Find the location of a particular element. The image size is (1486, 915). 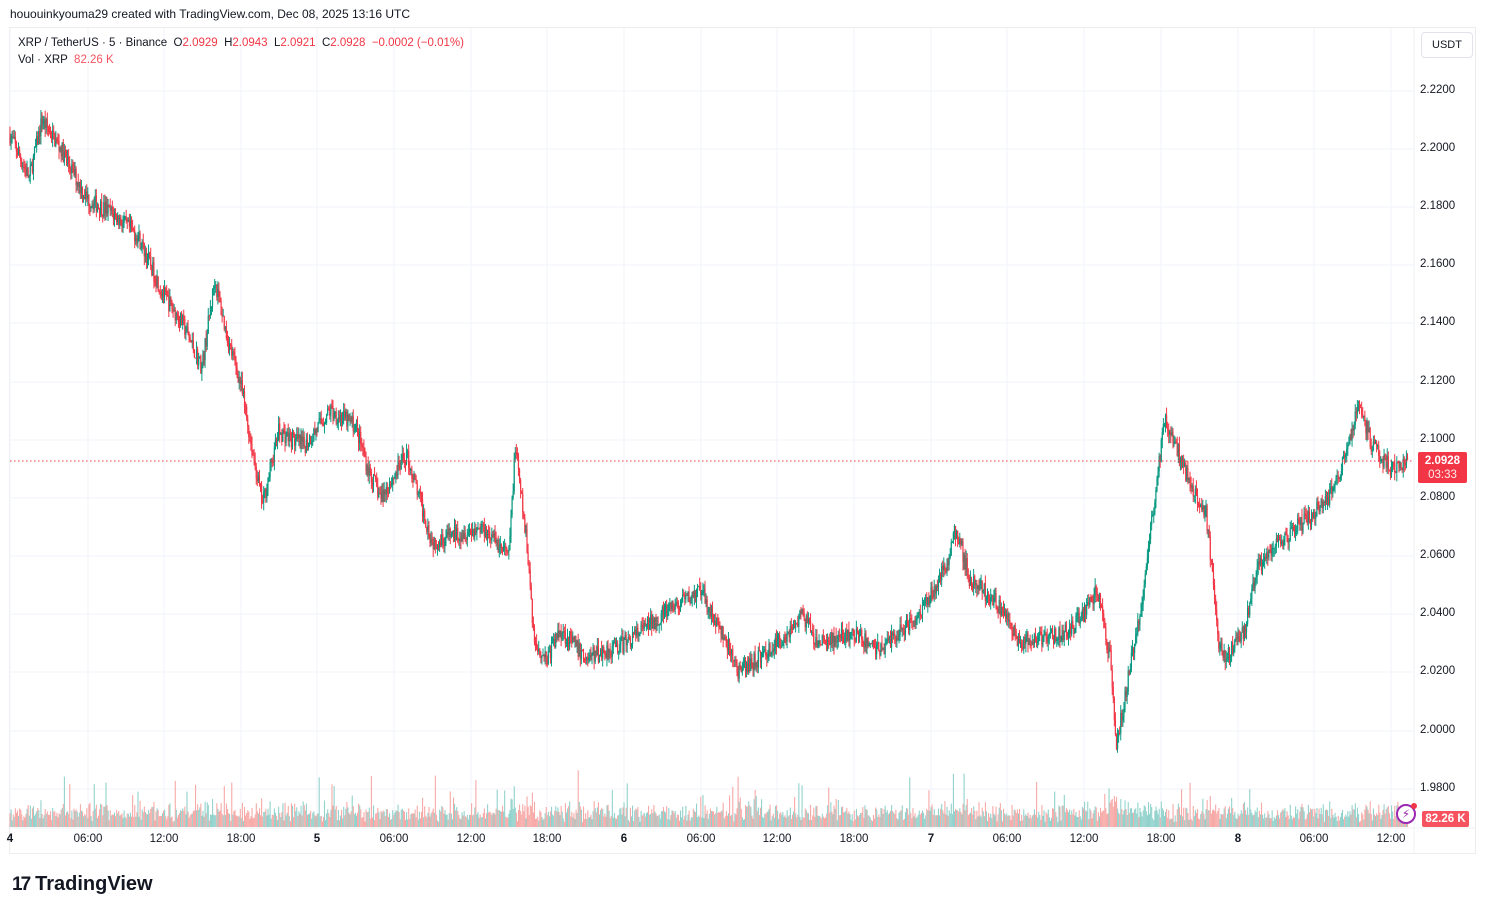

price-tick: 1.9800 is located at coordinates (1438, 788).